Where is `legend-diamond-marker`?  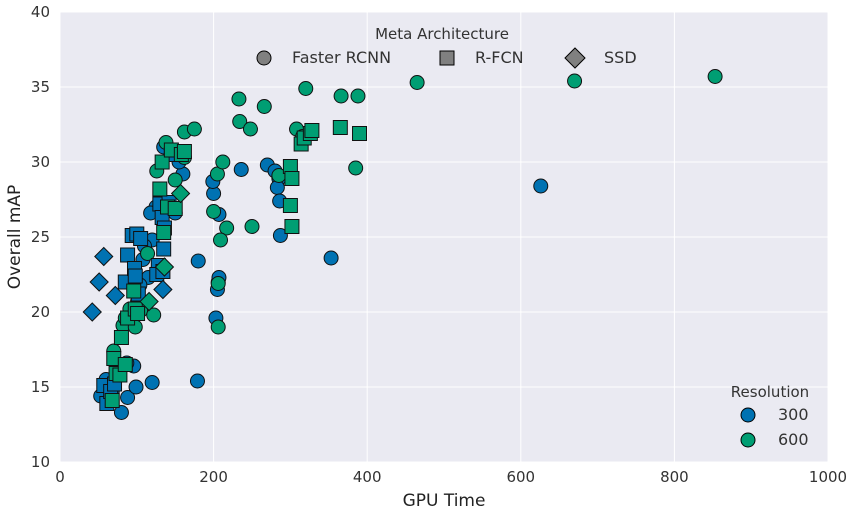 legend-diamond-marker is located at coordinates (575, 58).